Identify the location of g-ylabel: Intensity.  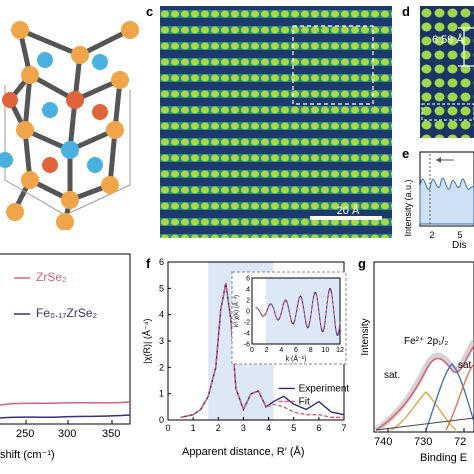
(365, 336).